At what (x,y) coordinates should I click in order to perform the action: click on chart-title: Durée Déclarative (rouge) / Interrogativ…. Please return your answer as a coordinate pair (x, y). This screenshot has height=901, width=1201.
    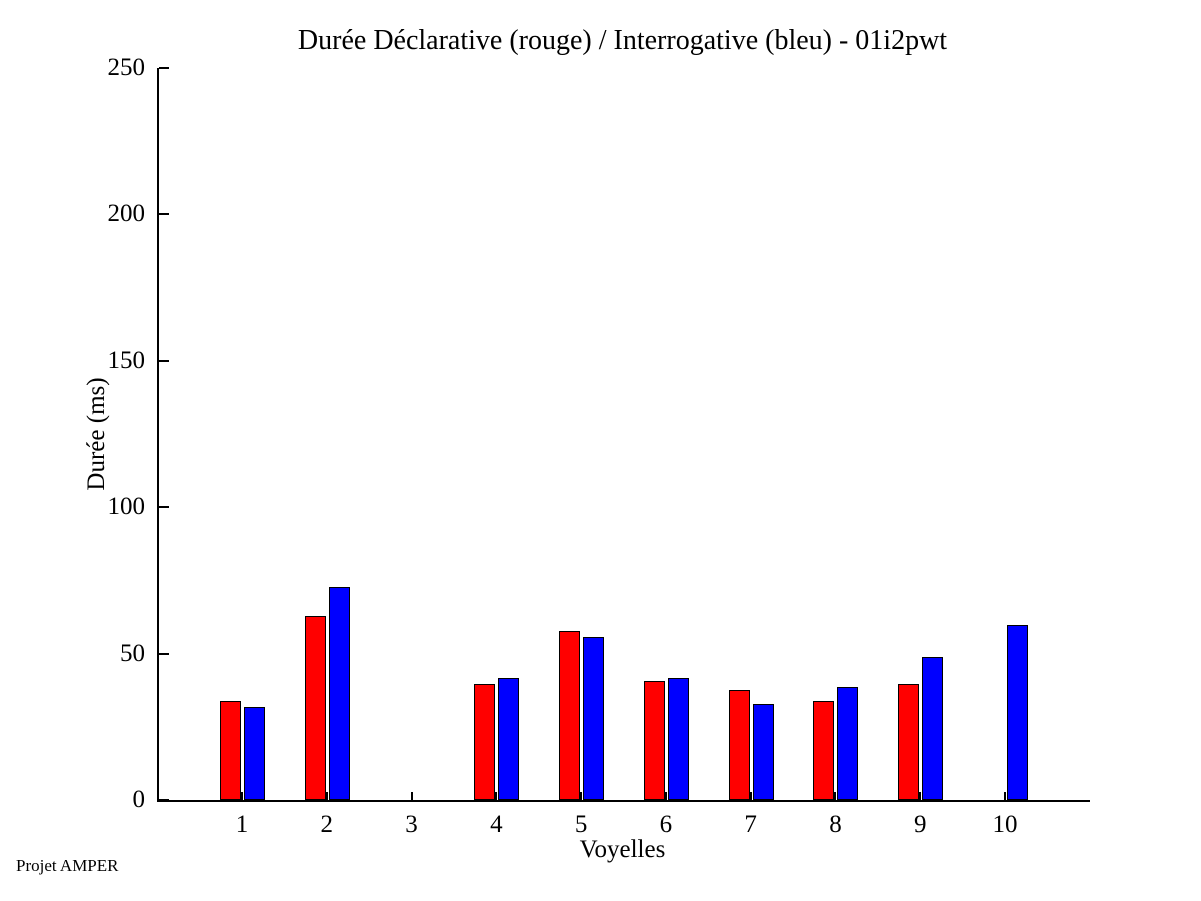
    Looking at the image, I should click on (622, 40).